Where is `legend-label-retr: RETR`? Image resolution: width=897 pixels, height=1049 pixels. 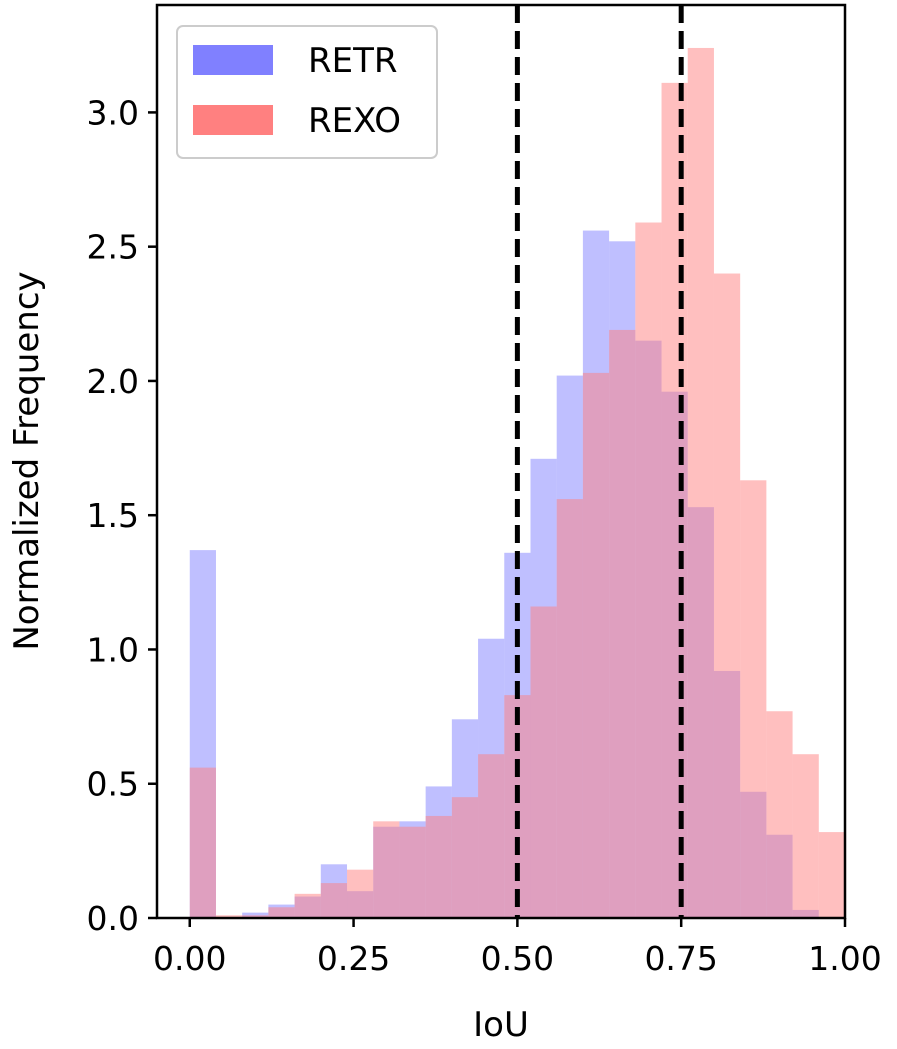
legend-label-retr: RETR is located at coordinates (353, 61).